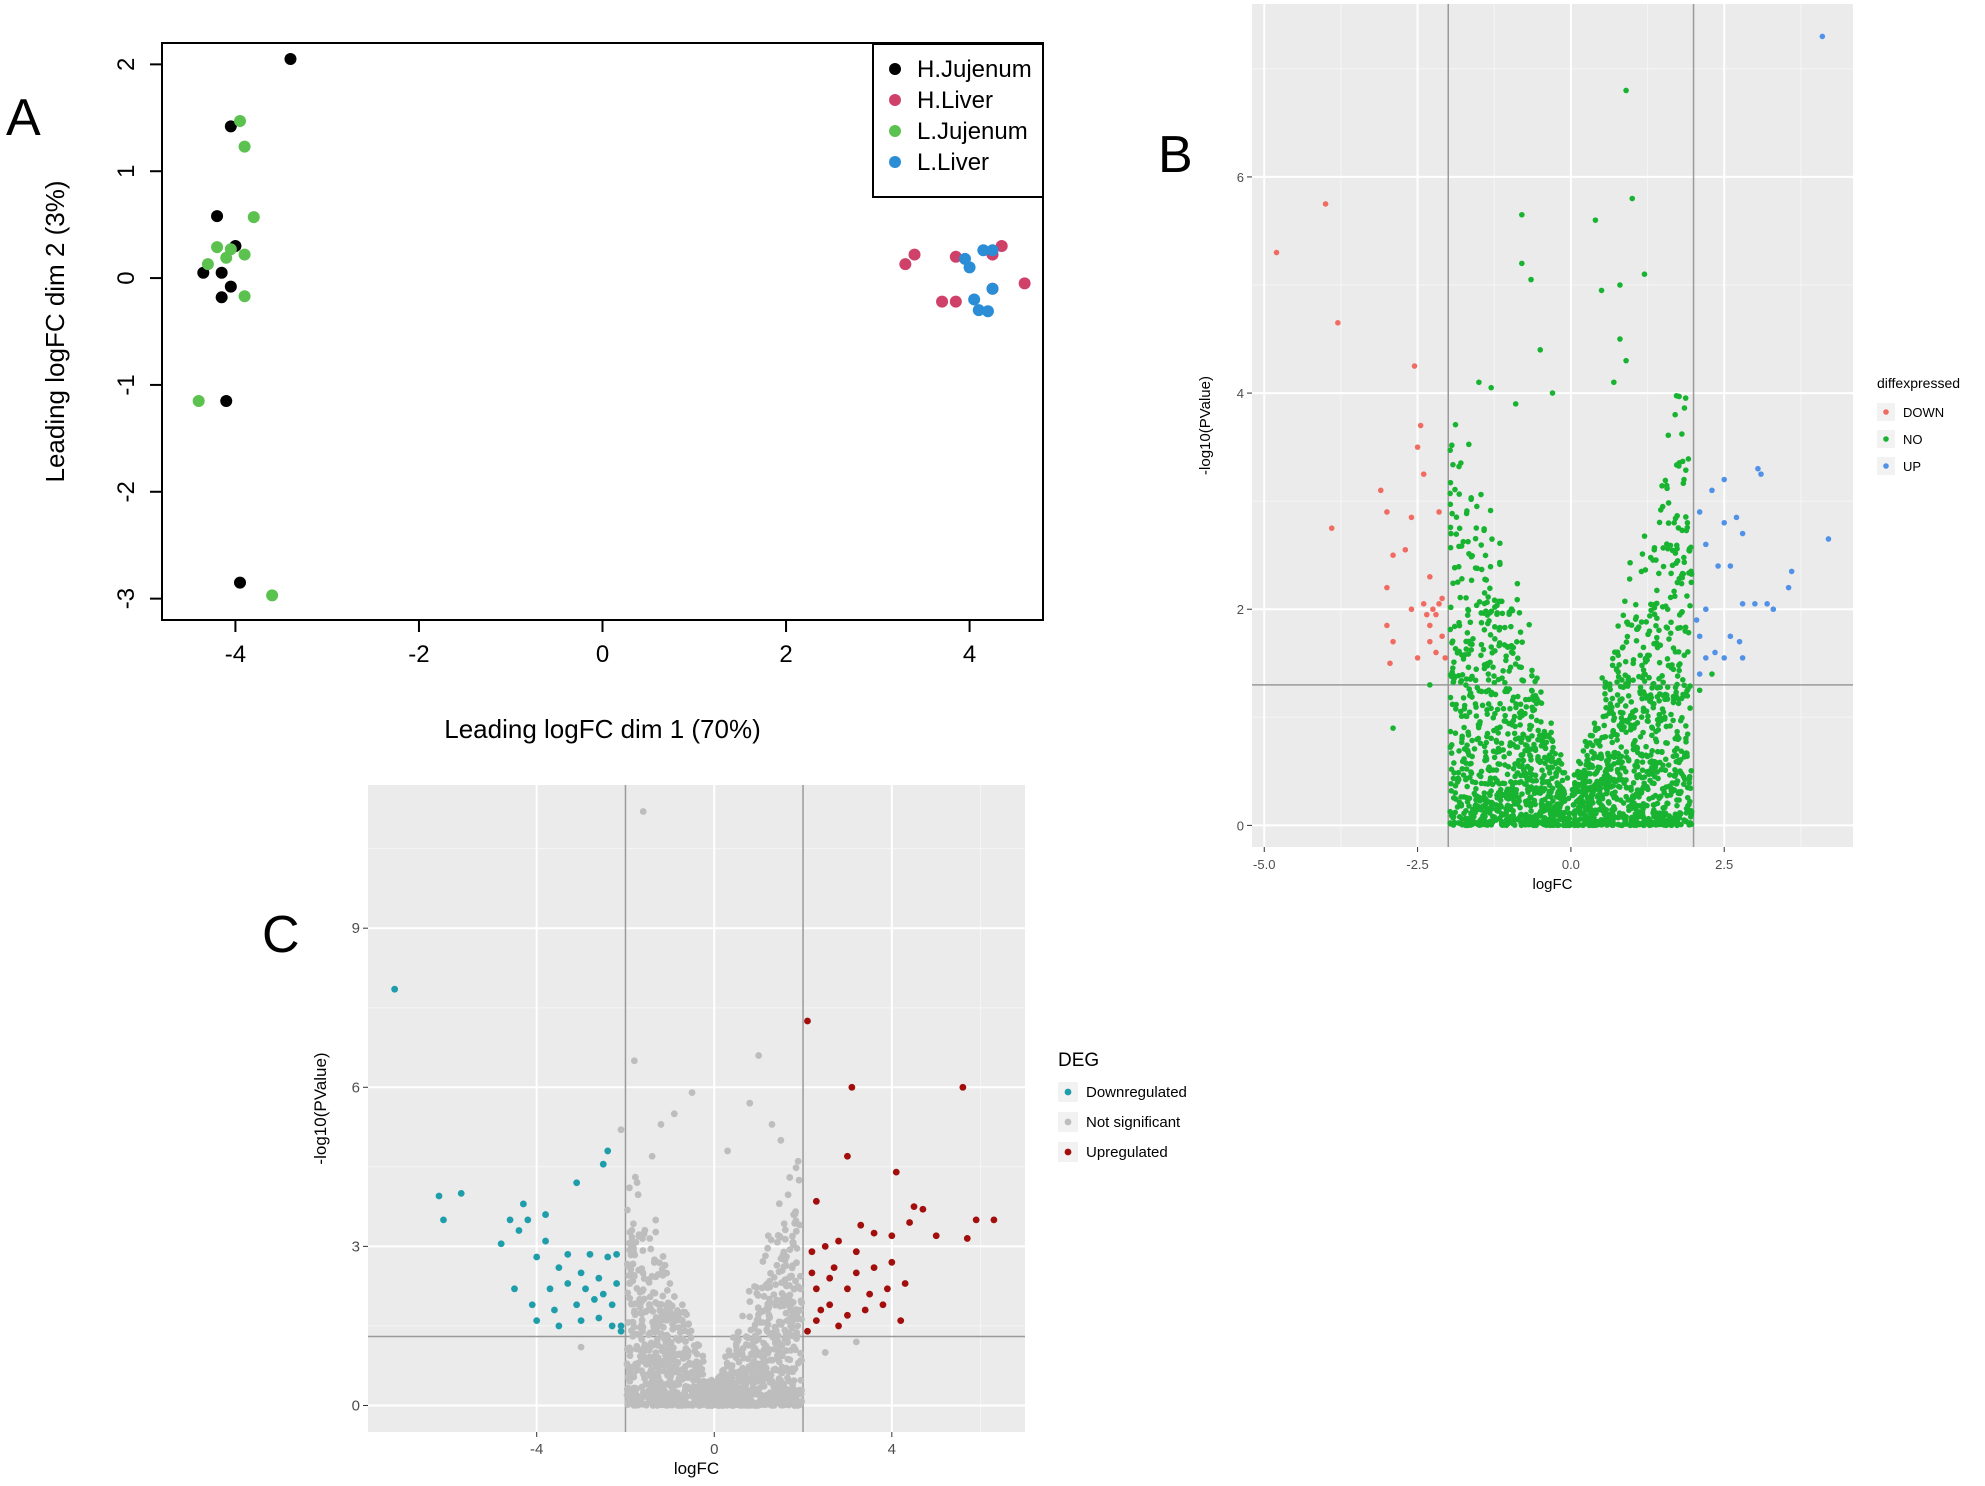 This screenshot has height=1486, width=1985. Describe the element at coordinates (536, 1449) in the screenshot. I see `x-tick-label: -4` at that location.